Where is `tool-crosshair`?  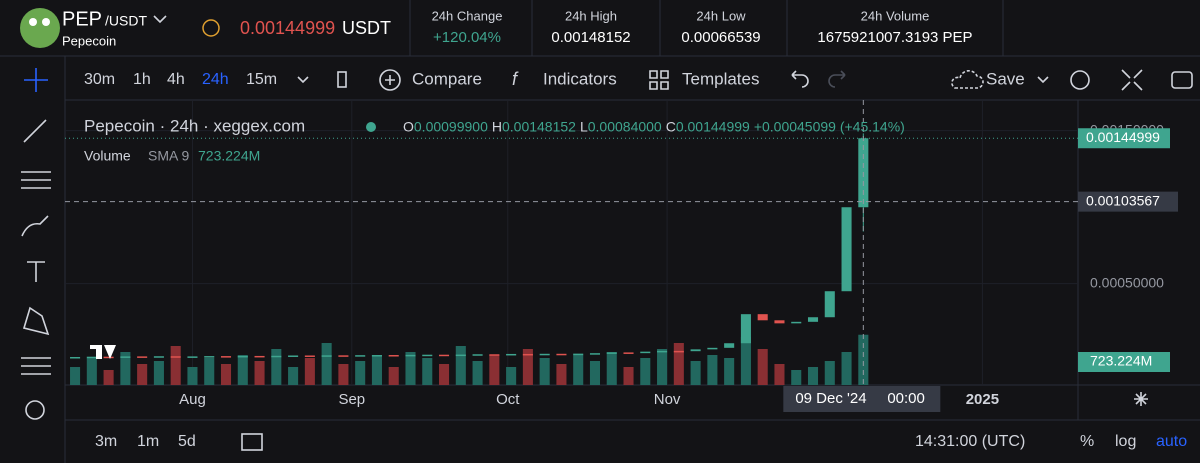
tool-crosshair is located at coordinates (36, 80).